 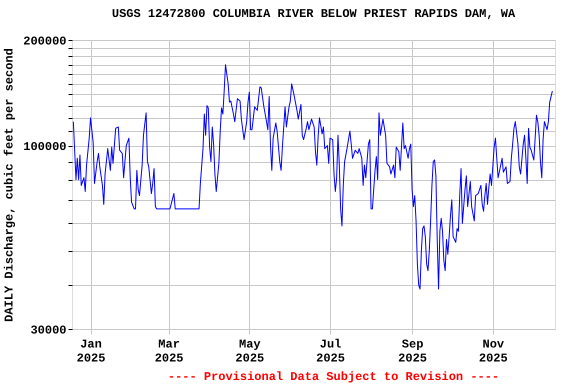 What do you see at coordinates (169, 352) in the screenshot?
I see `x-tick-label: Mar 2025` at bounding box center [169, 352].